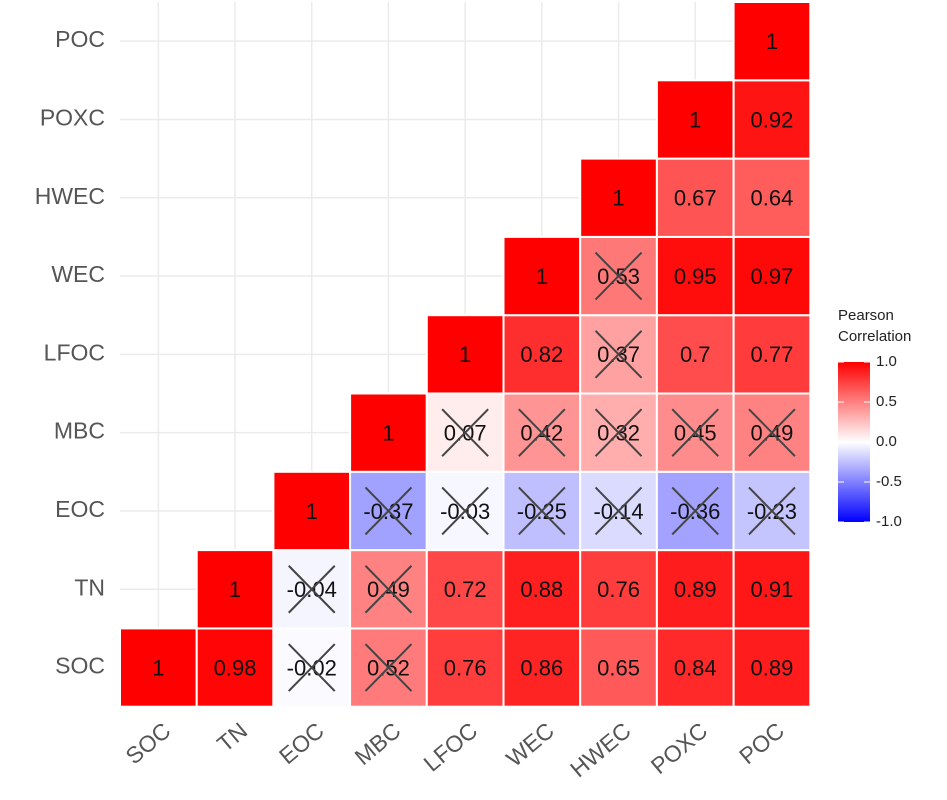 This screenshot has height=800, width=947. What do you see at coordinates (761, 743) in the screenshot?
I see `x-tick-label: POC` at bounding box center [761, 743].